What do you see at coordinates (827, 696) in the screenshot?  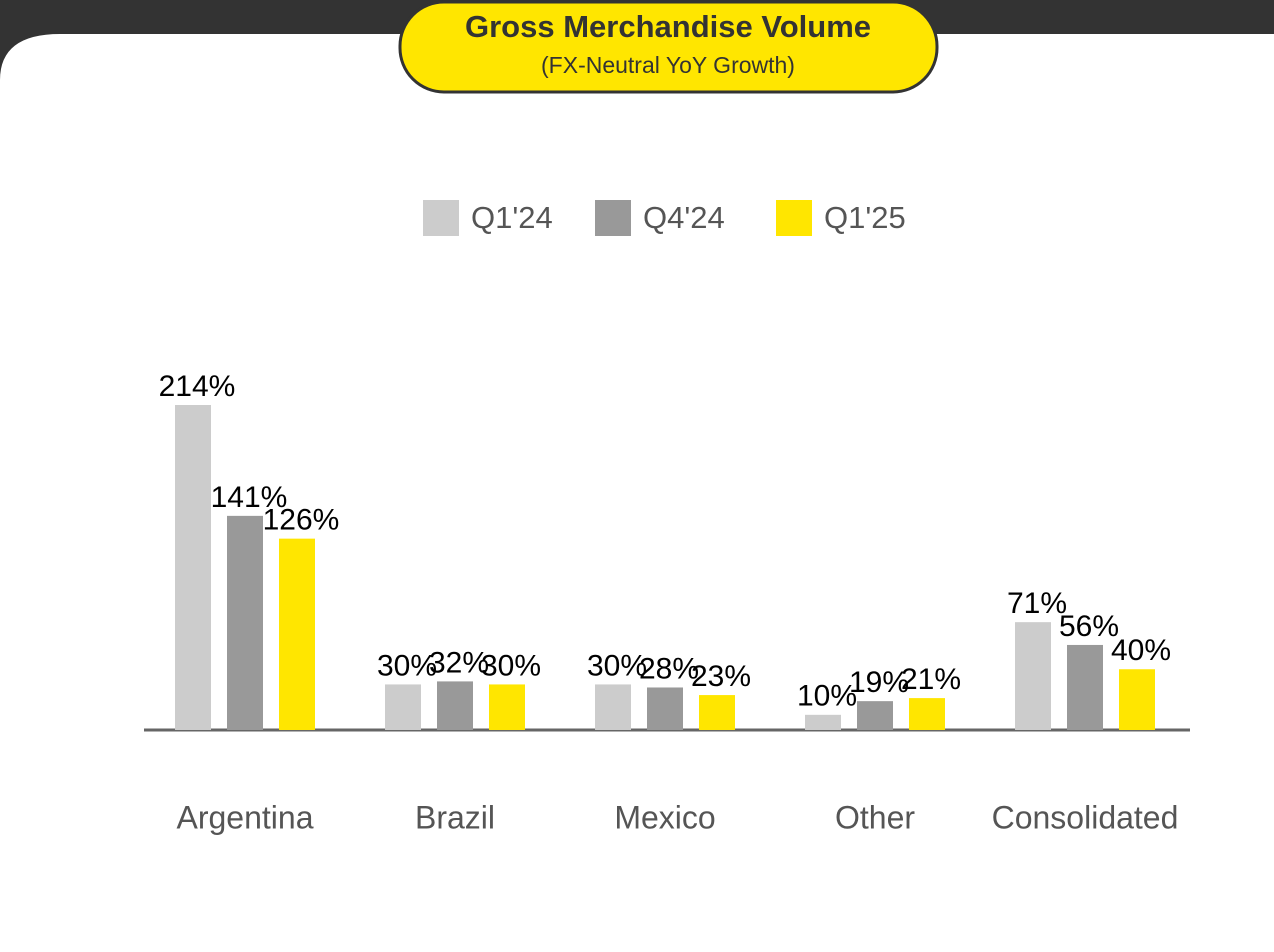 I see `data-label: 10%` at bounding box center [827, 696].